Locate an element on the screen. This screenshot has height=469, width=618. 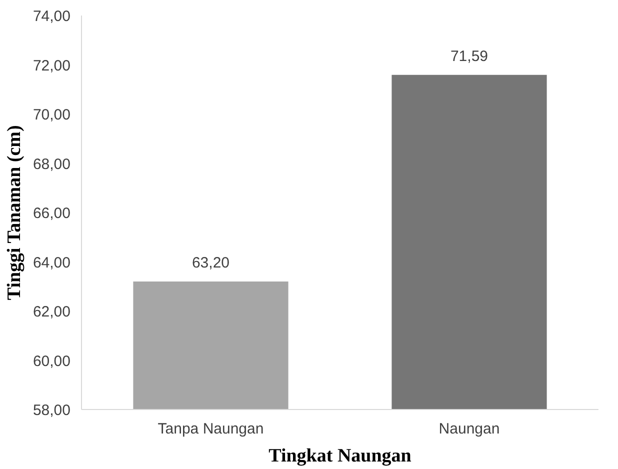
x-tick-label: Naungan is located at coordinates (469, 429).